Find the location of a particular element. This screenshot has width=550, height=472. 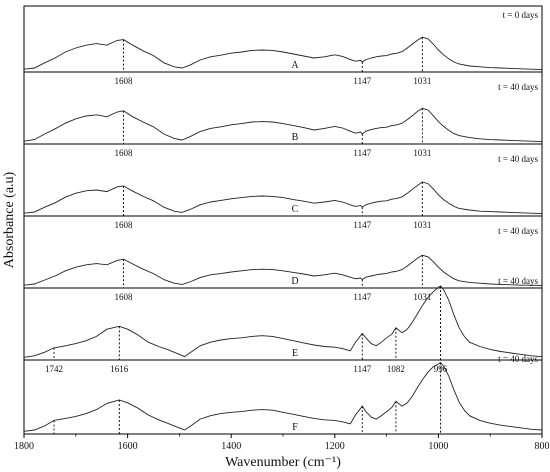

x-tick-label: 1200 is located at coordinates (335, 446).